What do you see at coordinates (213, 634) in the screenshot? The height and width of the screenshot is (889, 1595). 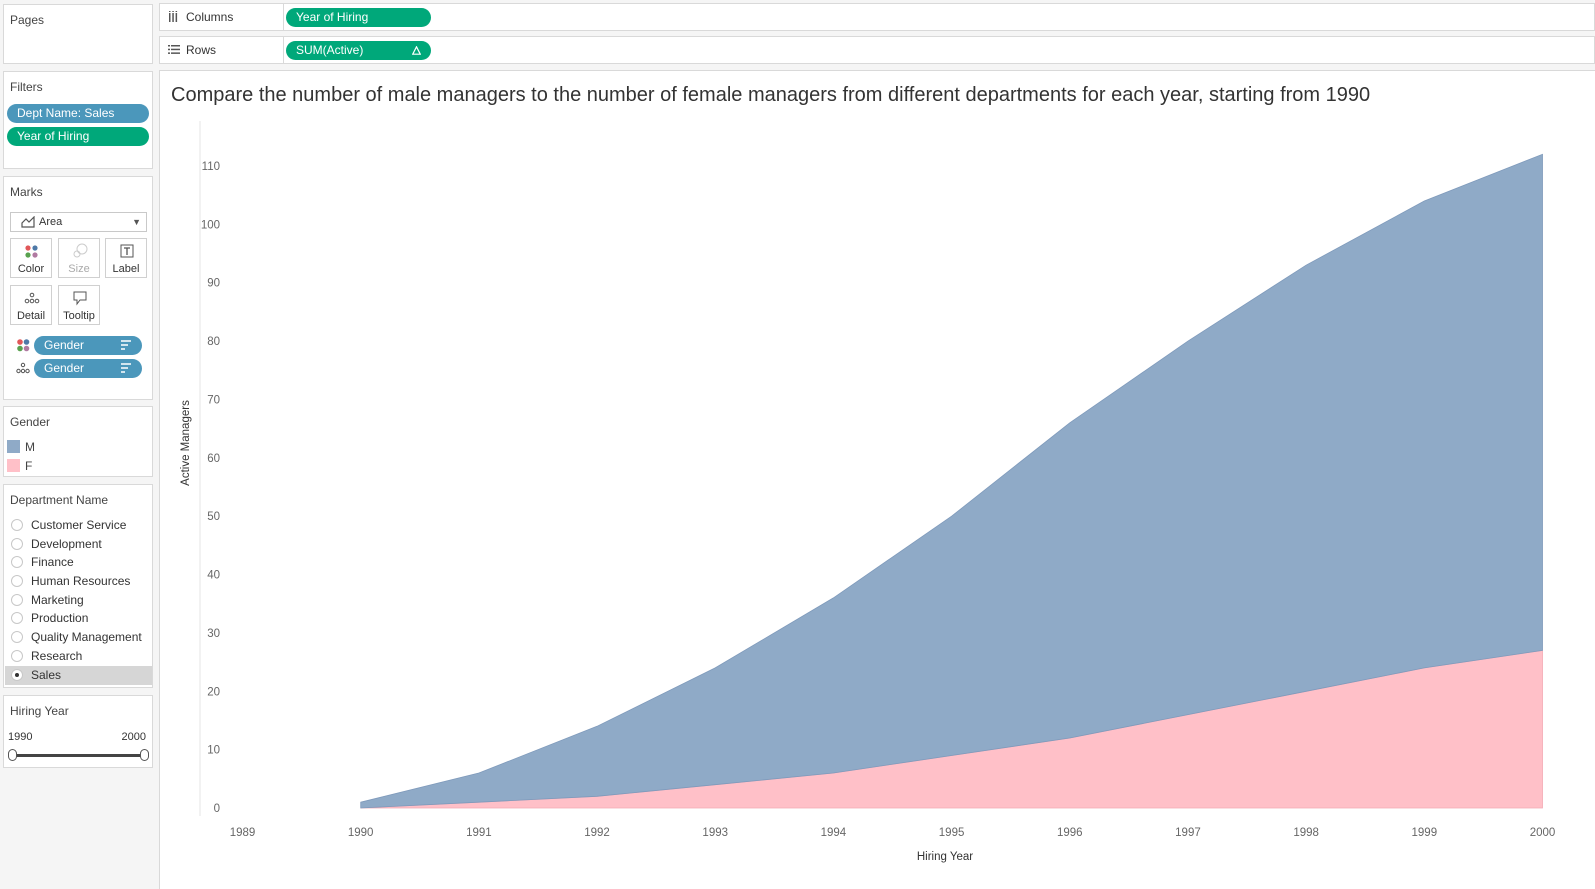 I see `y-tick-label: 30` at bounding box center [213, 634].